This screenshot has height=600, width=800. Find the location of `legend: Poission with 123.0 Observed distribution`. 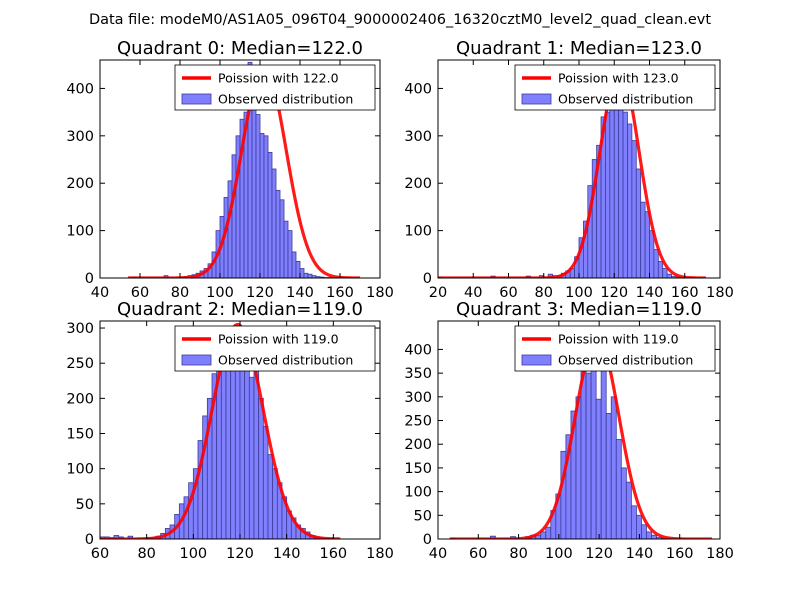

legend: Poission with 123.0 Observed distribution is located at coordinates (615, 87).